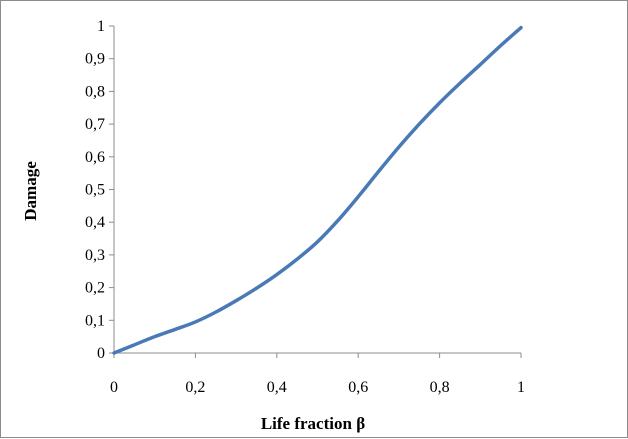  Describe the element at coordinates (521, 387) in the screenshot. I see `x-tick-label: 1` at that location.